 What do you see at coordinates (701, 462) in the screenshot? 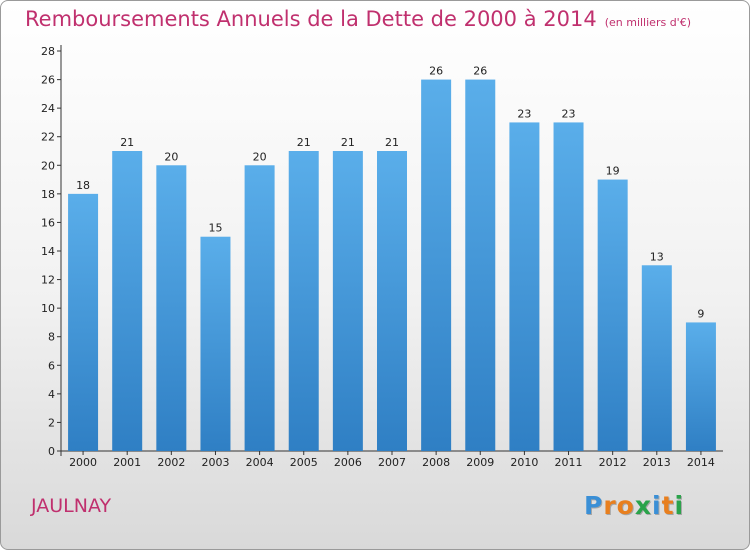
I see `x-tick-label: 2014` at bounding box center [701, 462].